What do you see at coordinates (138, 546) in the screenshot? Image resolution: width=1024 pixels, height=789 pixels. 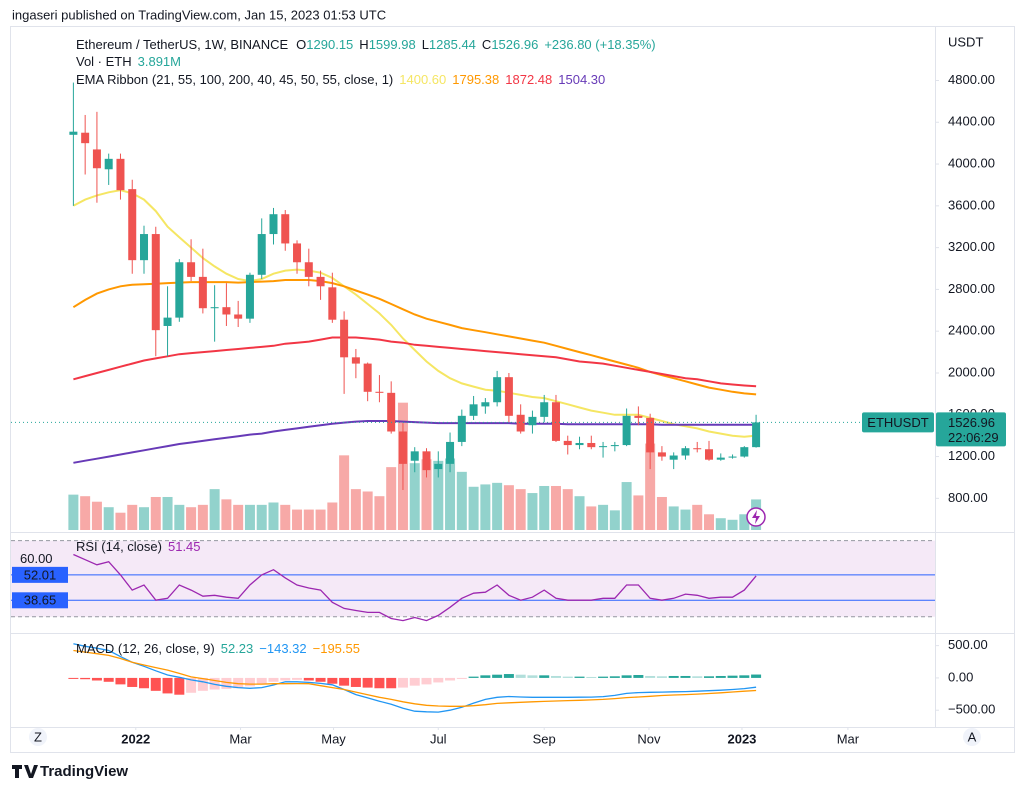 I see `legend-line: RSI (14, close) 51.45` at bounding box center [138, 546].